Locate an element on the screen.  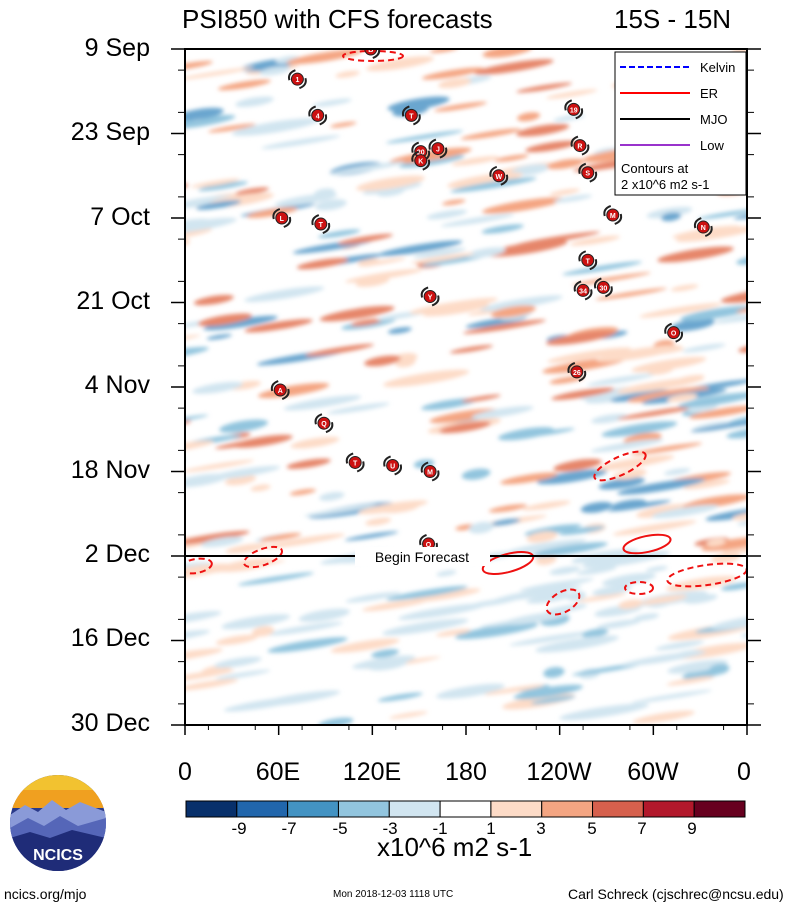
storm-marker: 4 is located at coordinates (318, 115).